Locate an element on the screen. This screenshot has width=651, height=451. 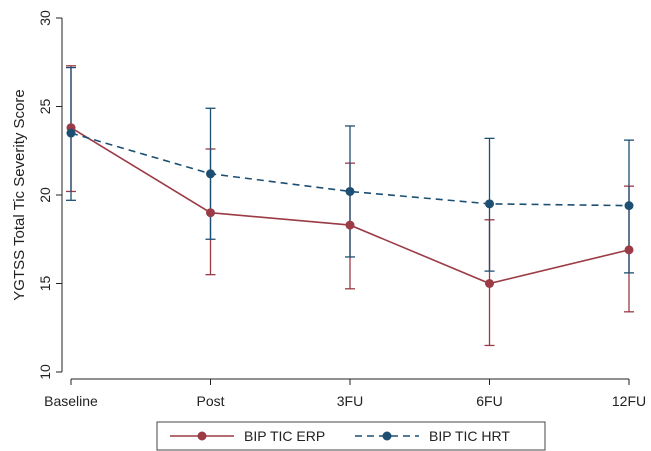
y-tick-label: 30 is located at coordinates (45, 18).